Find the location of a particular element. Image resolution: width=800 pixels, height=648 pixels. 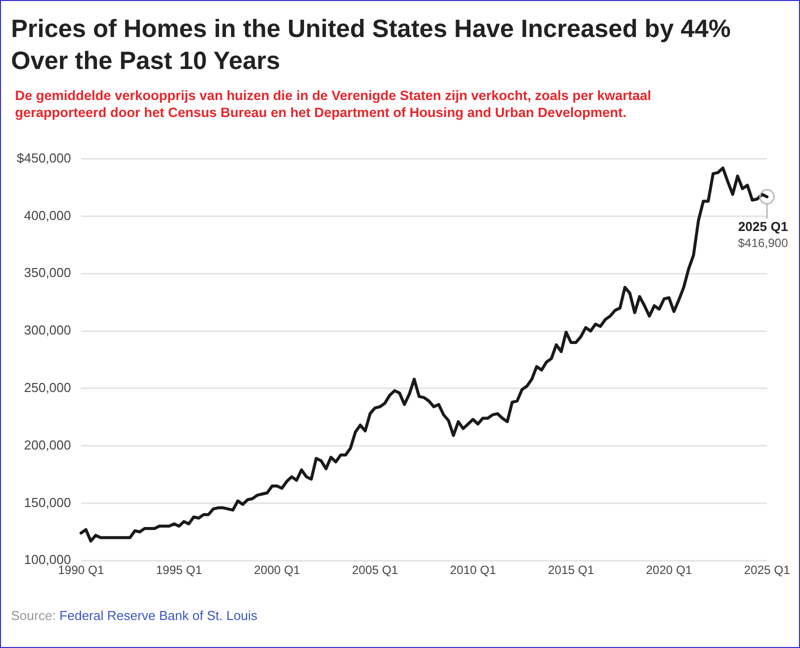

data-label: $416,900 is located at coordinates (763, 243).